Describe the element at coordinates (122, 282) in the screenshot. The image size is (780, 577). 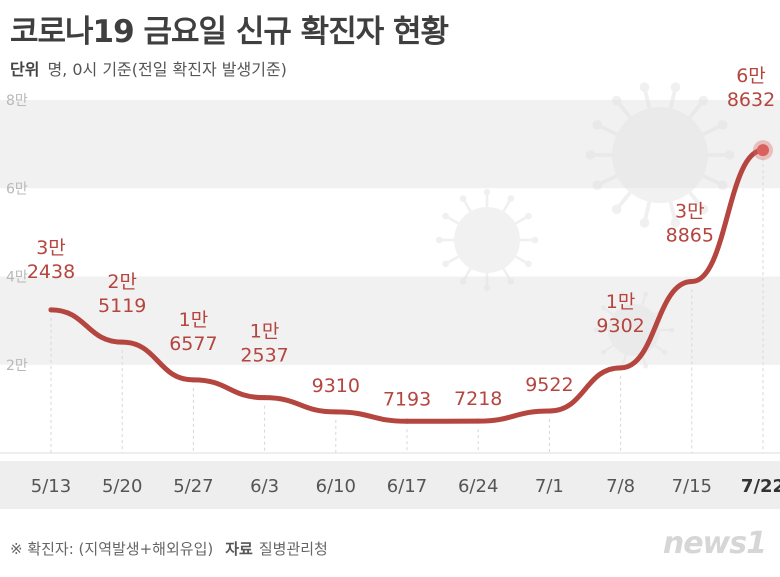
I see `data-label-man: 2만` at that location.